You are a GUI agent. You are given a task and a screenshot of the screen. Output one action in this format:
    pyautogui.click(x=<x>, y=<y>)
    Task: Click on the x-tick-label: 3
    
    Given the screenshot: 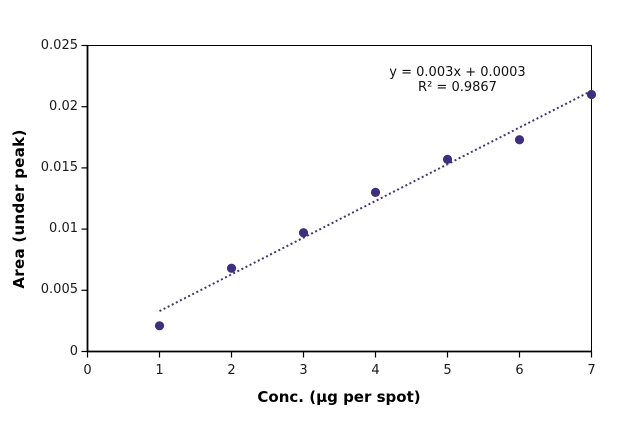 What is the action you would take?
    pyautogui.click(x=303, y=370)
    